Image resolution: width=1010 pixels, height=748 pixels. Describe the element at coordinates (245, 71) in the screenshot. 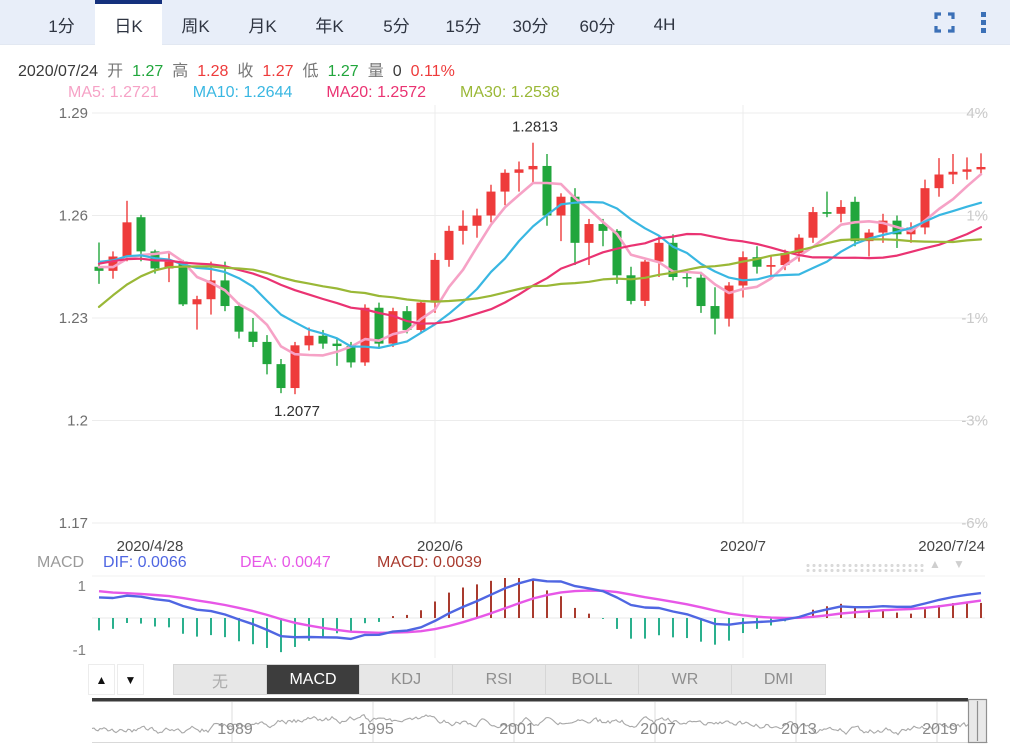

I see `quote-segment-5: 收` at that location.